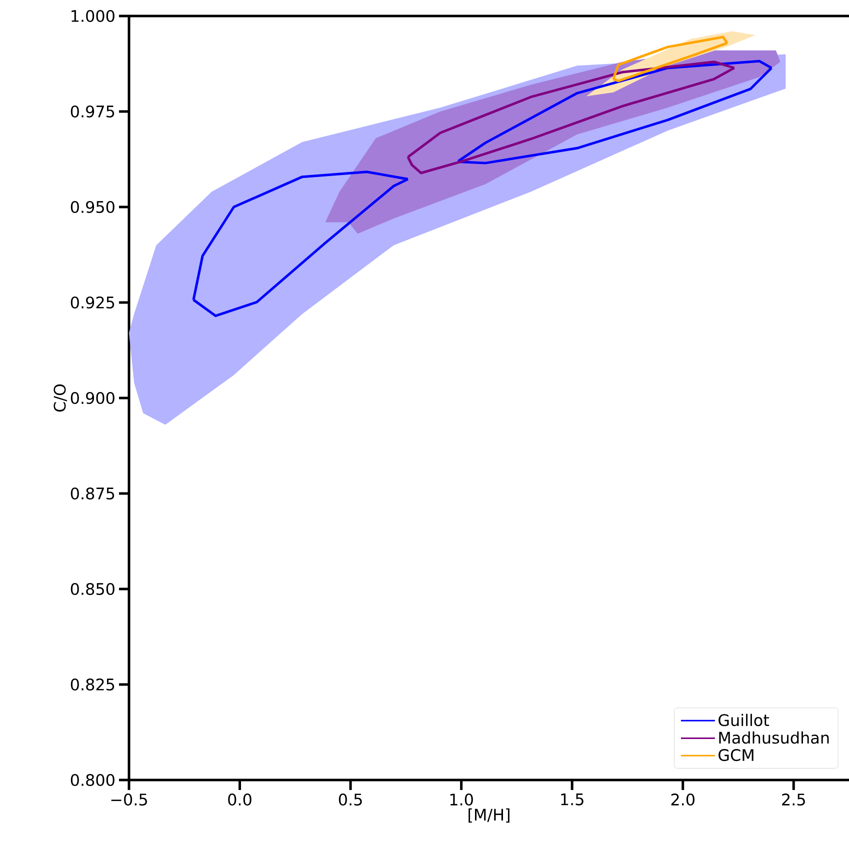 This screenshot has width=849, height=857. Describe the element at coordinates (92, 111) in the screenshot. I see `y-tick-label: 0.975` at that location.